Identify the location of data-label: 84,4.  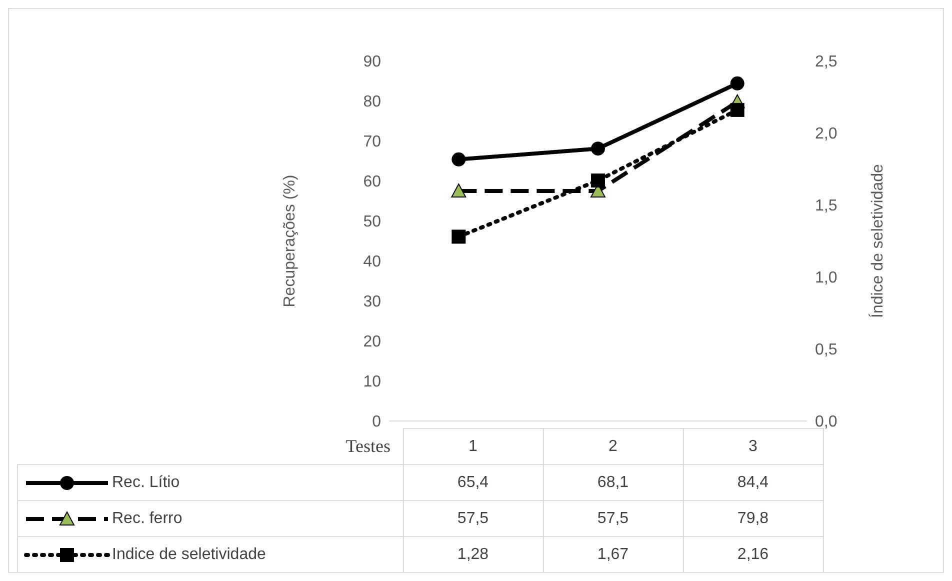
(753, 482).